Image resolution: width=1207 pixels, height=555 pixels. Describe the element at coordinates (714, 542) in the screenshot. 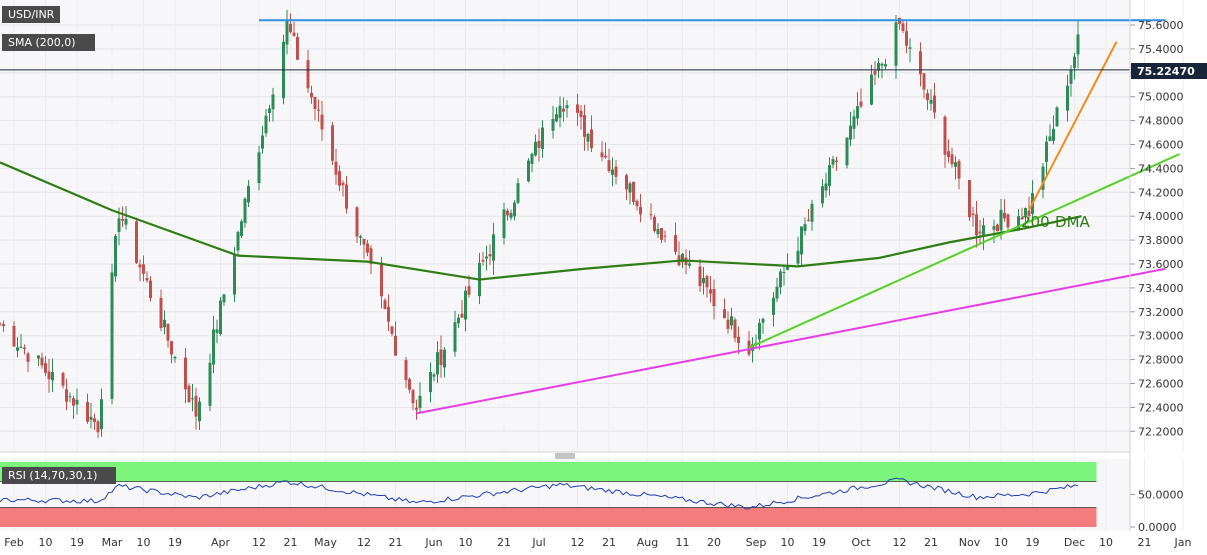

I see `time-tick-label: 20` at that location.